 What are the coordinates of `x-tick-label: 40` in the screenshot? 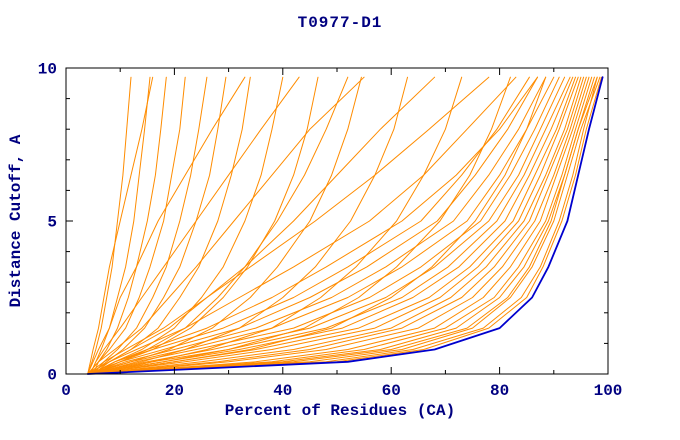 It's located at (282, 391).